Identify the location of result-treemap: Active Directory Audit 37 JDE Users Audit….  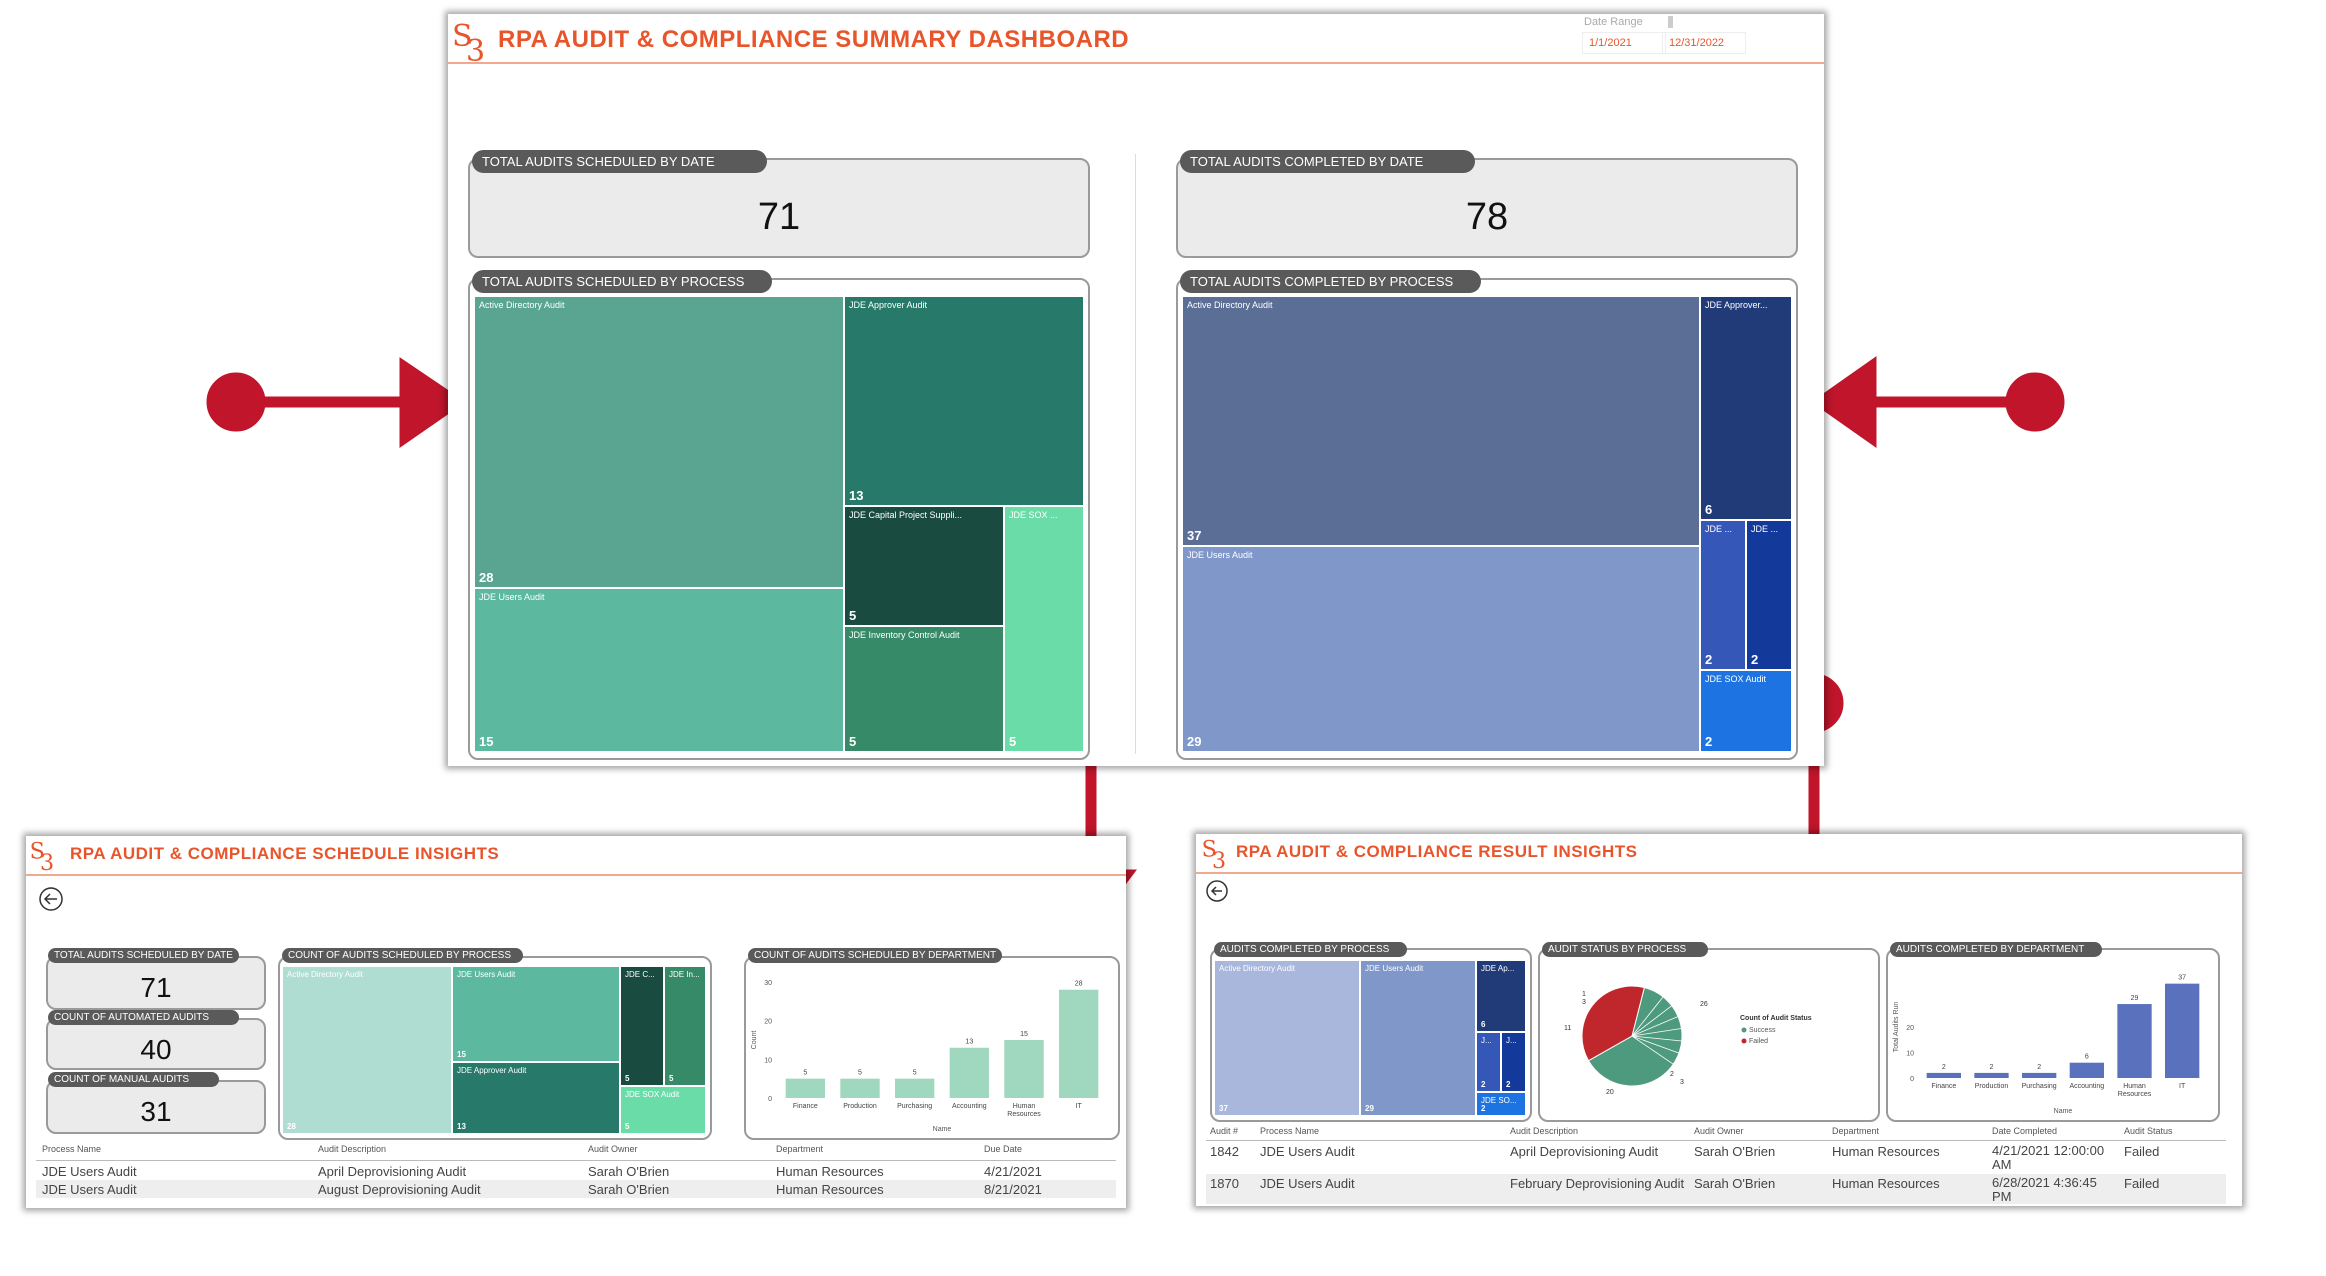
(1370, 1038).